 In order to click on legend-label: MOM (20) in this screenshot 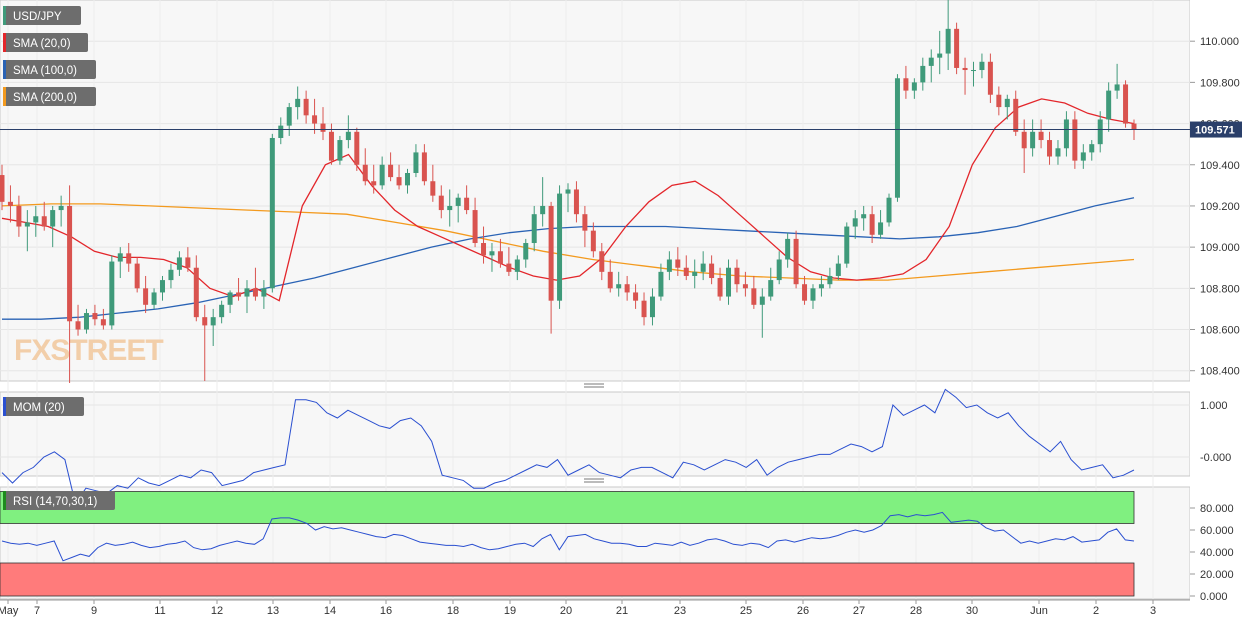, I will do `click(39, 408)`.